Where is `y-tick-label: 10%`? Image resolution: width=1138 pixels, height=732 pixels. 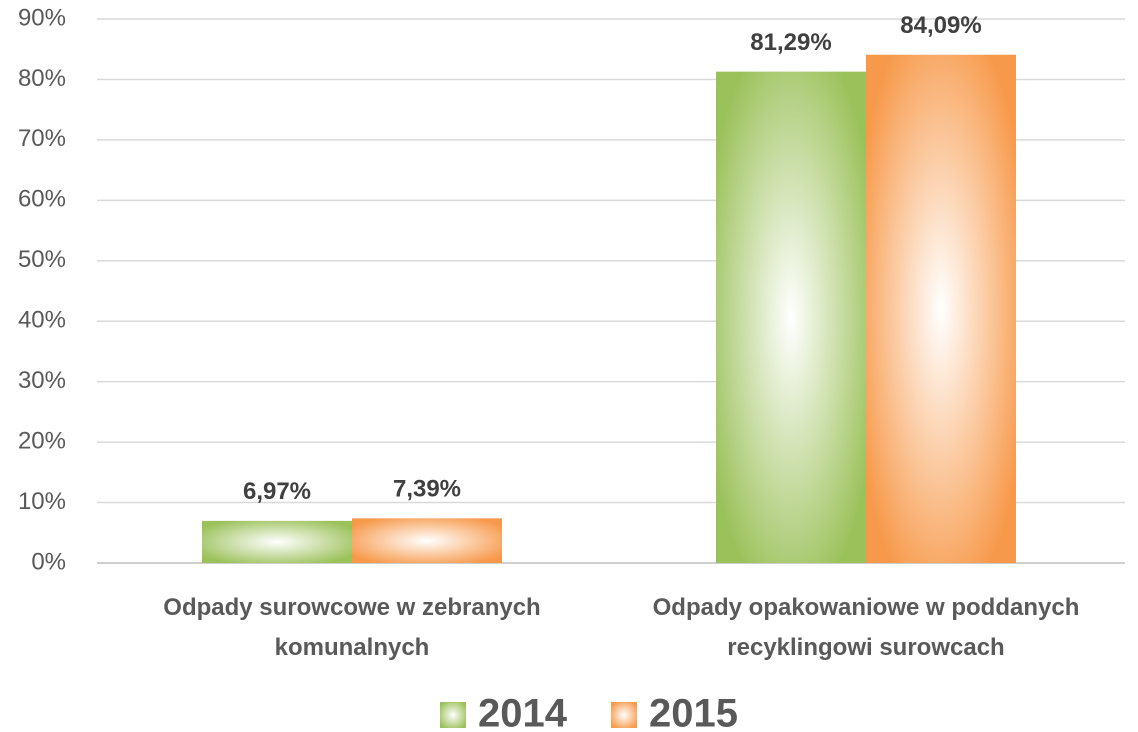 y-tick-label: 10% is located at coordinates (42, 501).